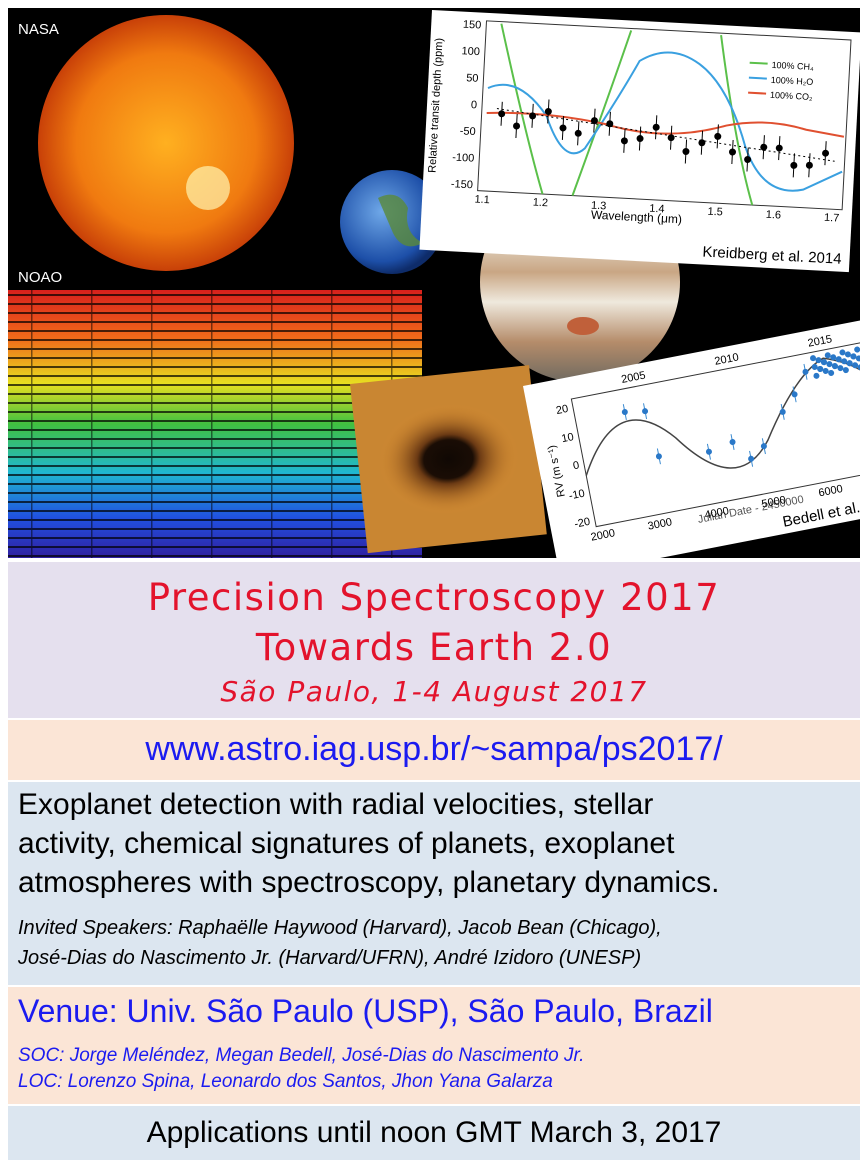 This screenshot has width=868, height=1165. I want to click on curve, so click(627, 114).